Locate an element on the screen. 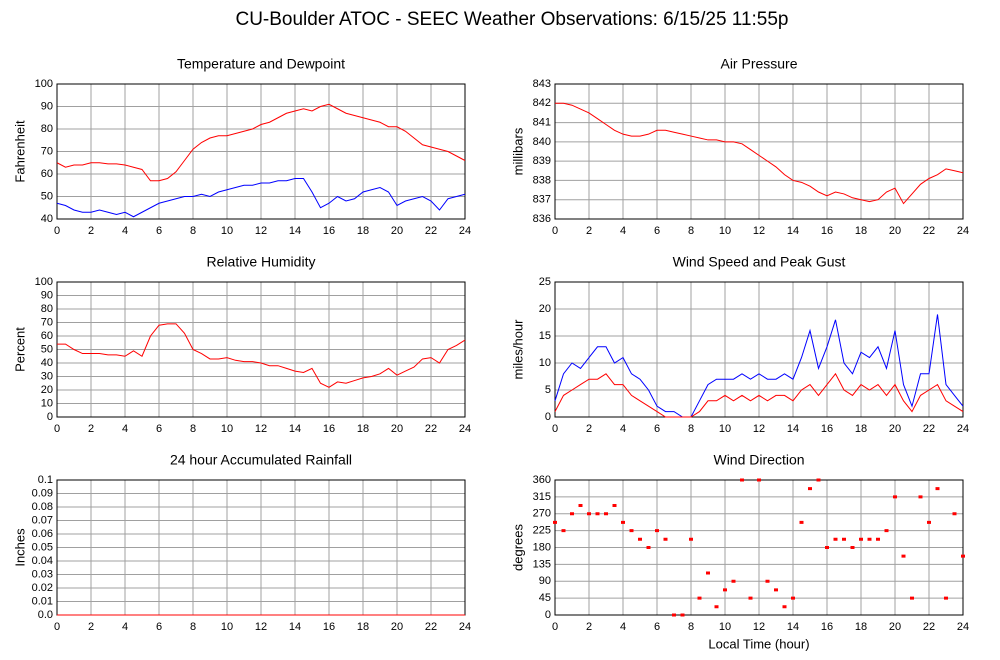 Image resolution: width=1000 pixels, height=660 pixels. y-tick-label: 40 is located at coordinates (47, 363).